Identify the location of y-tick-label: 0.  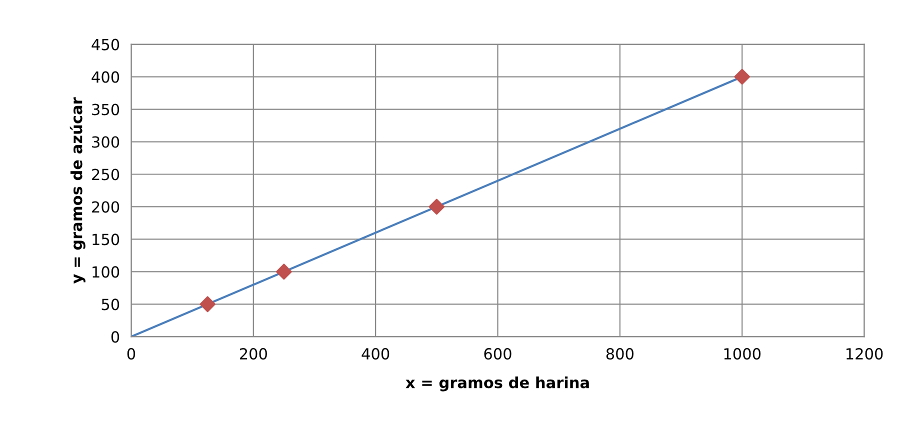
(115, 337).